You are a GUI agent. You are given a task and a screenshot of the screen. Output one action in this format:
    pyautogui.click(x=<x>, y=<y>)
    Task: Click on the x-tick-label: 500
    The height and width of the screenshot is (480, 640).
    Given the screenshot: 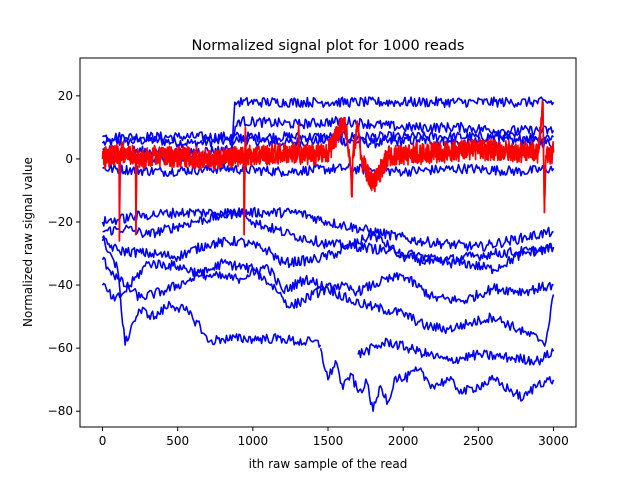 What is the action you would take?
    pyautogui.click(x=177, y=441)
    